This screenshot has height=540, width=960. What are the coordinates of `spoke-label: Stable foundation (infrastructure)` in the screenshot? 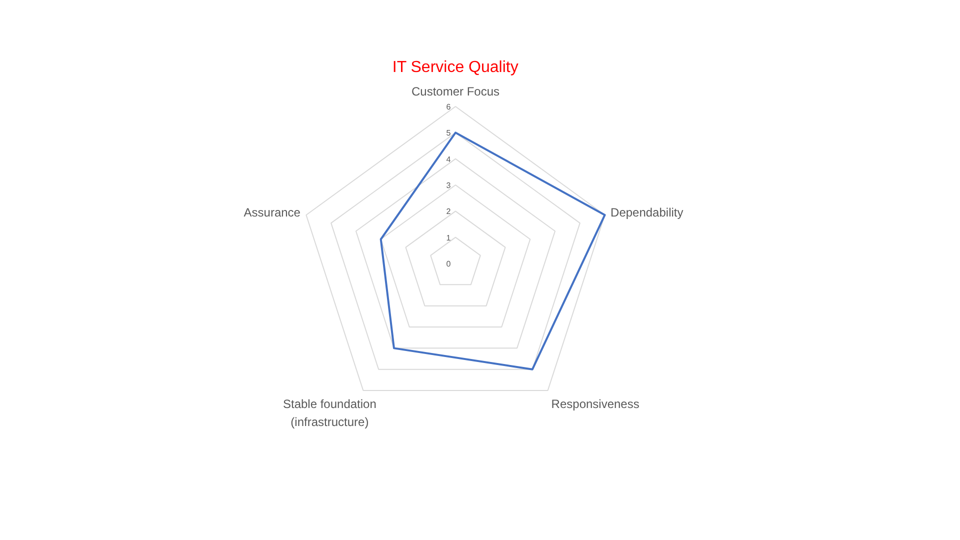 It's located at (329, 413).